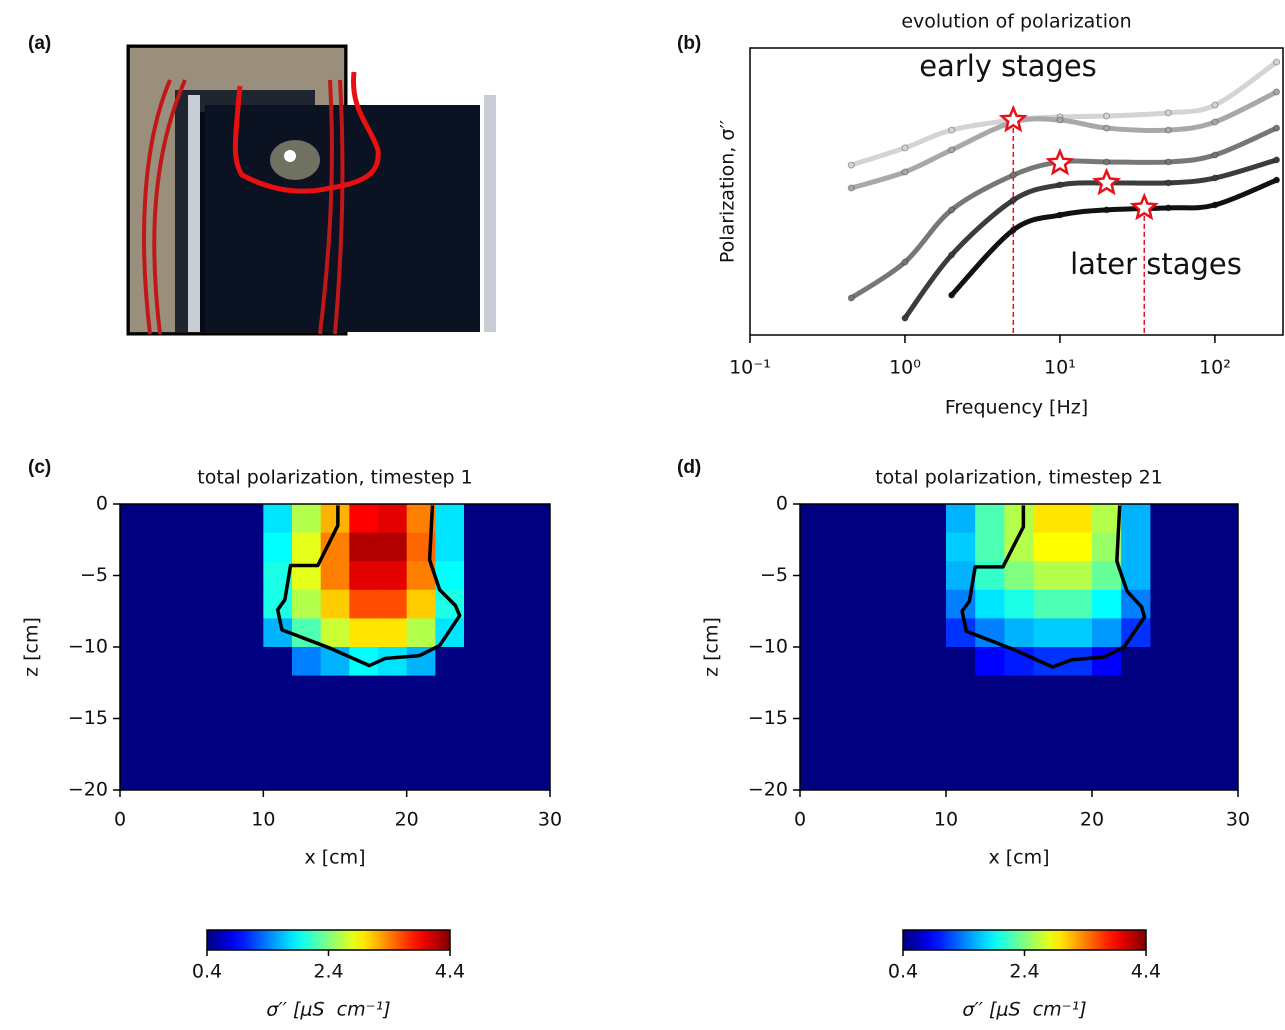  I want to click on x-tick-label: 10², so click(1215, 368).